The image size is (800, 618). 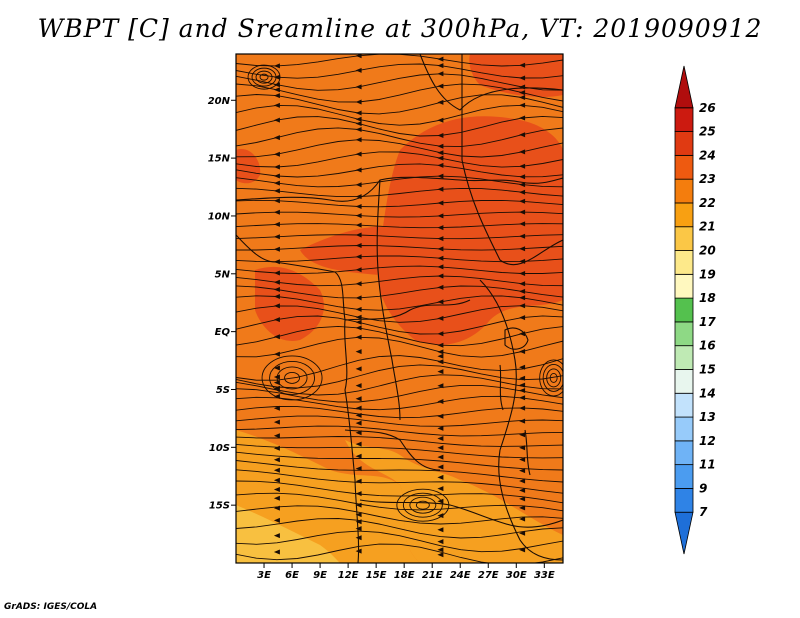 I want to click on lon-tick-label: 21E, so click(x=432, y=575).